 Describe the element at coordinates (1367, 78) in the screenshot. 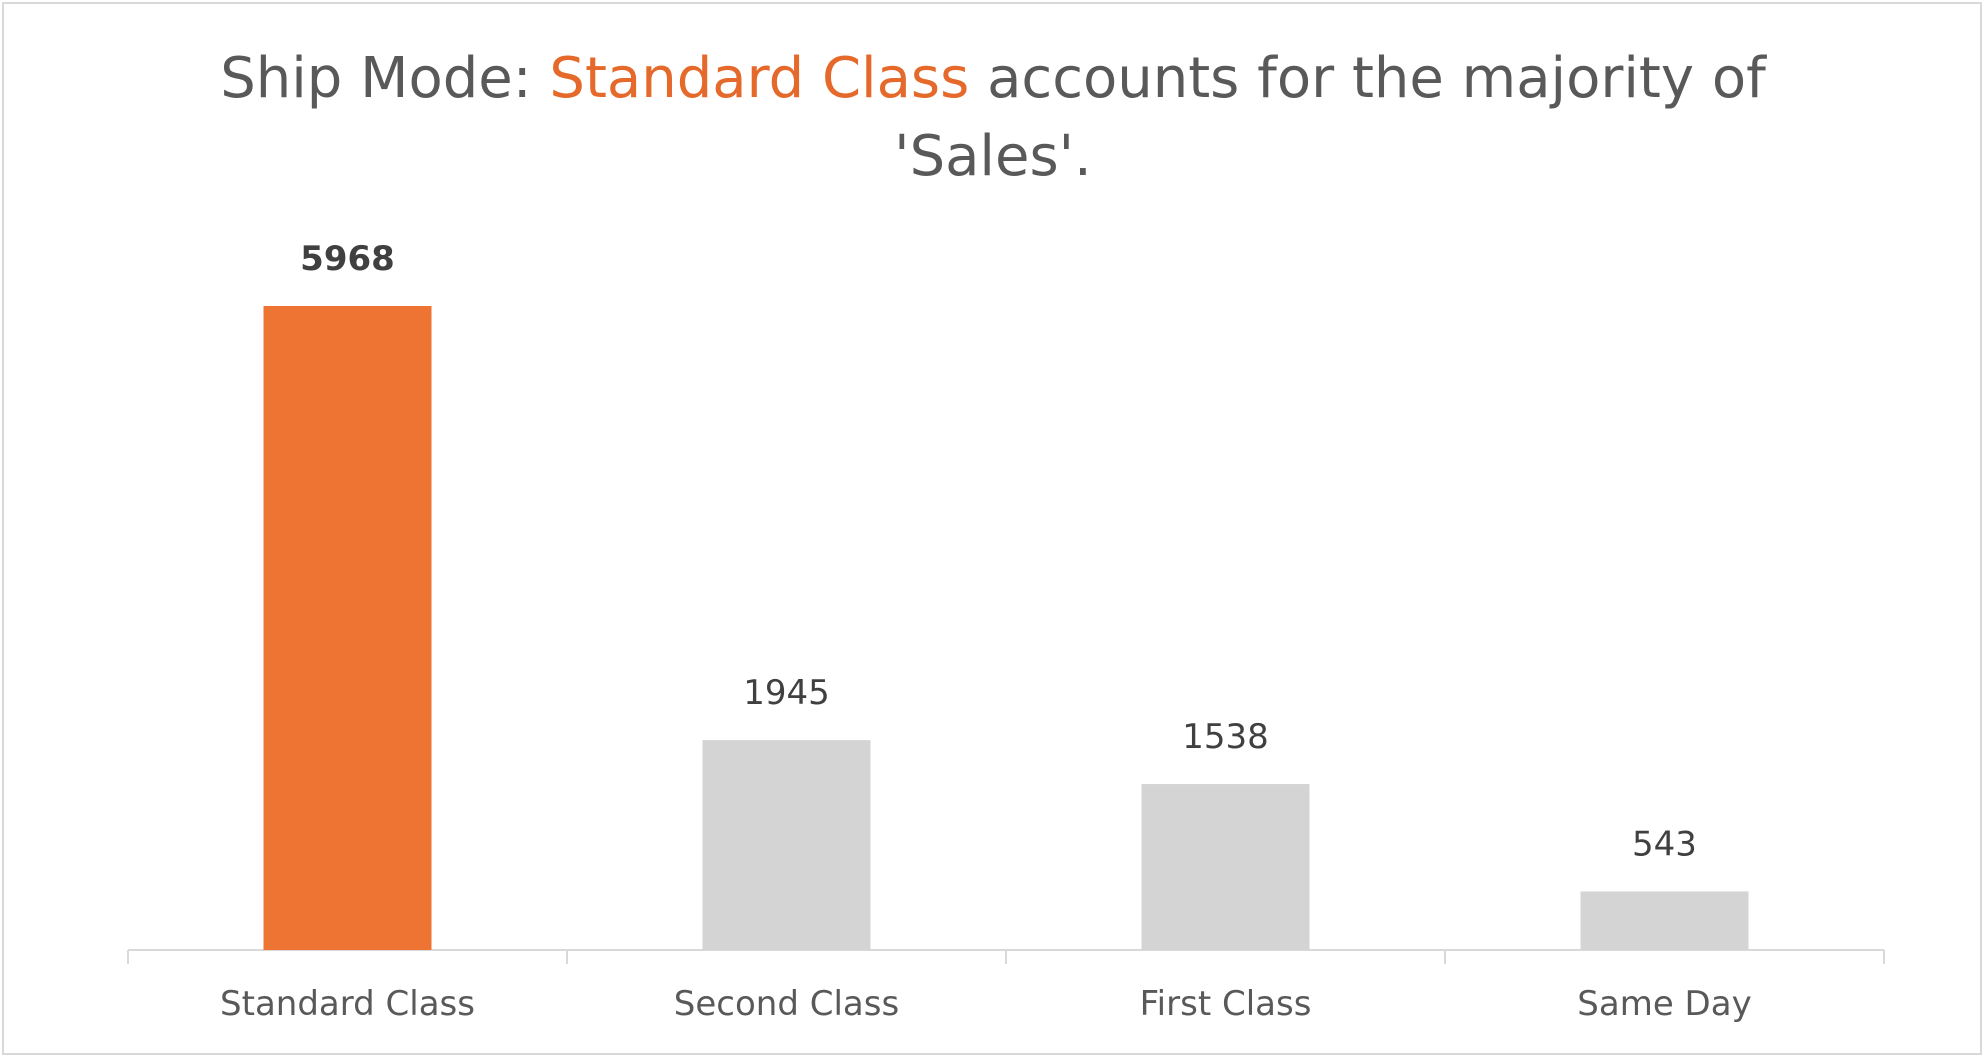

I see `title-part-3: accounts for the majority of` at that location.